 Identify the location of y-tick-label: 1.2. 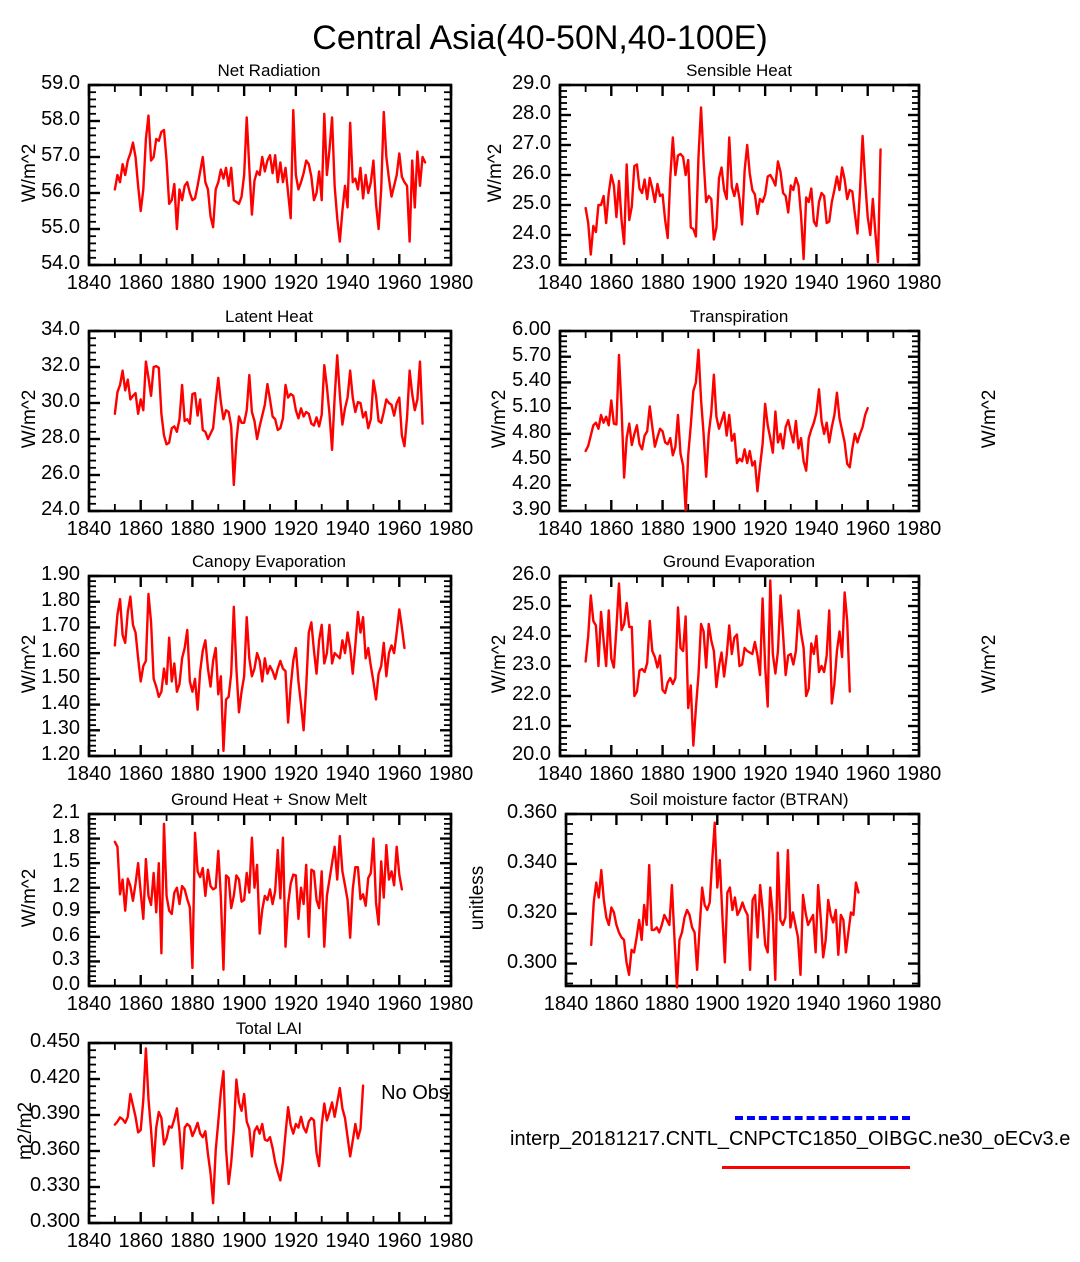
(66, 885).